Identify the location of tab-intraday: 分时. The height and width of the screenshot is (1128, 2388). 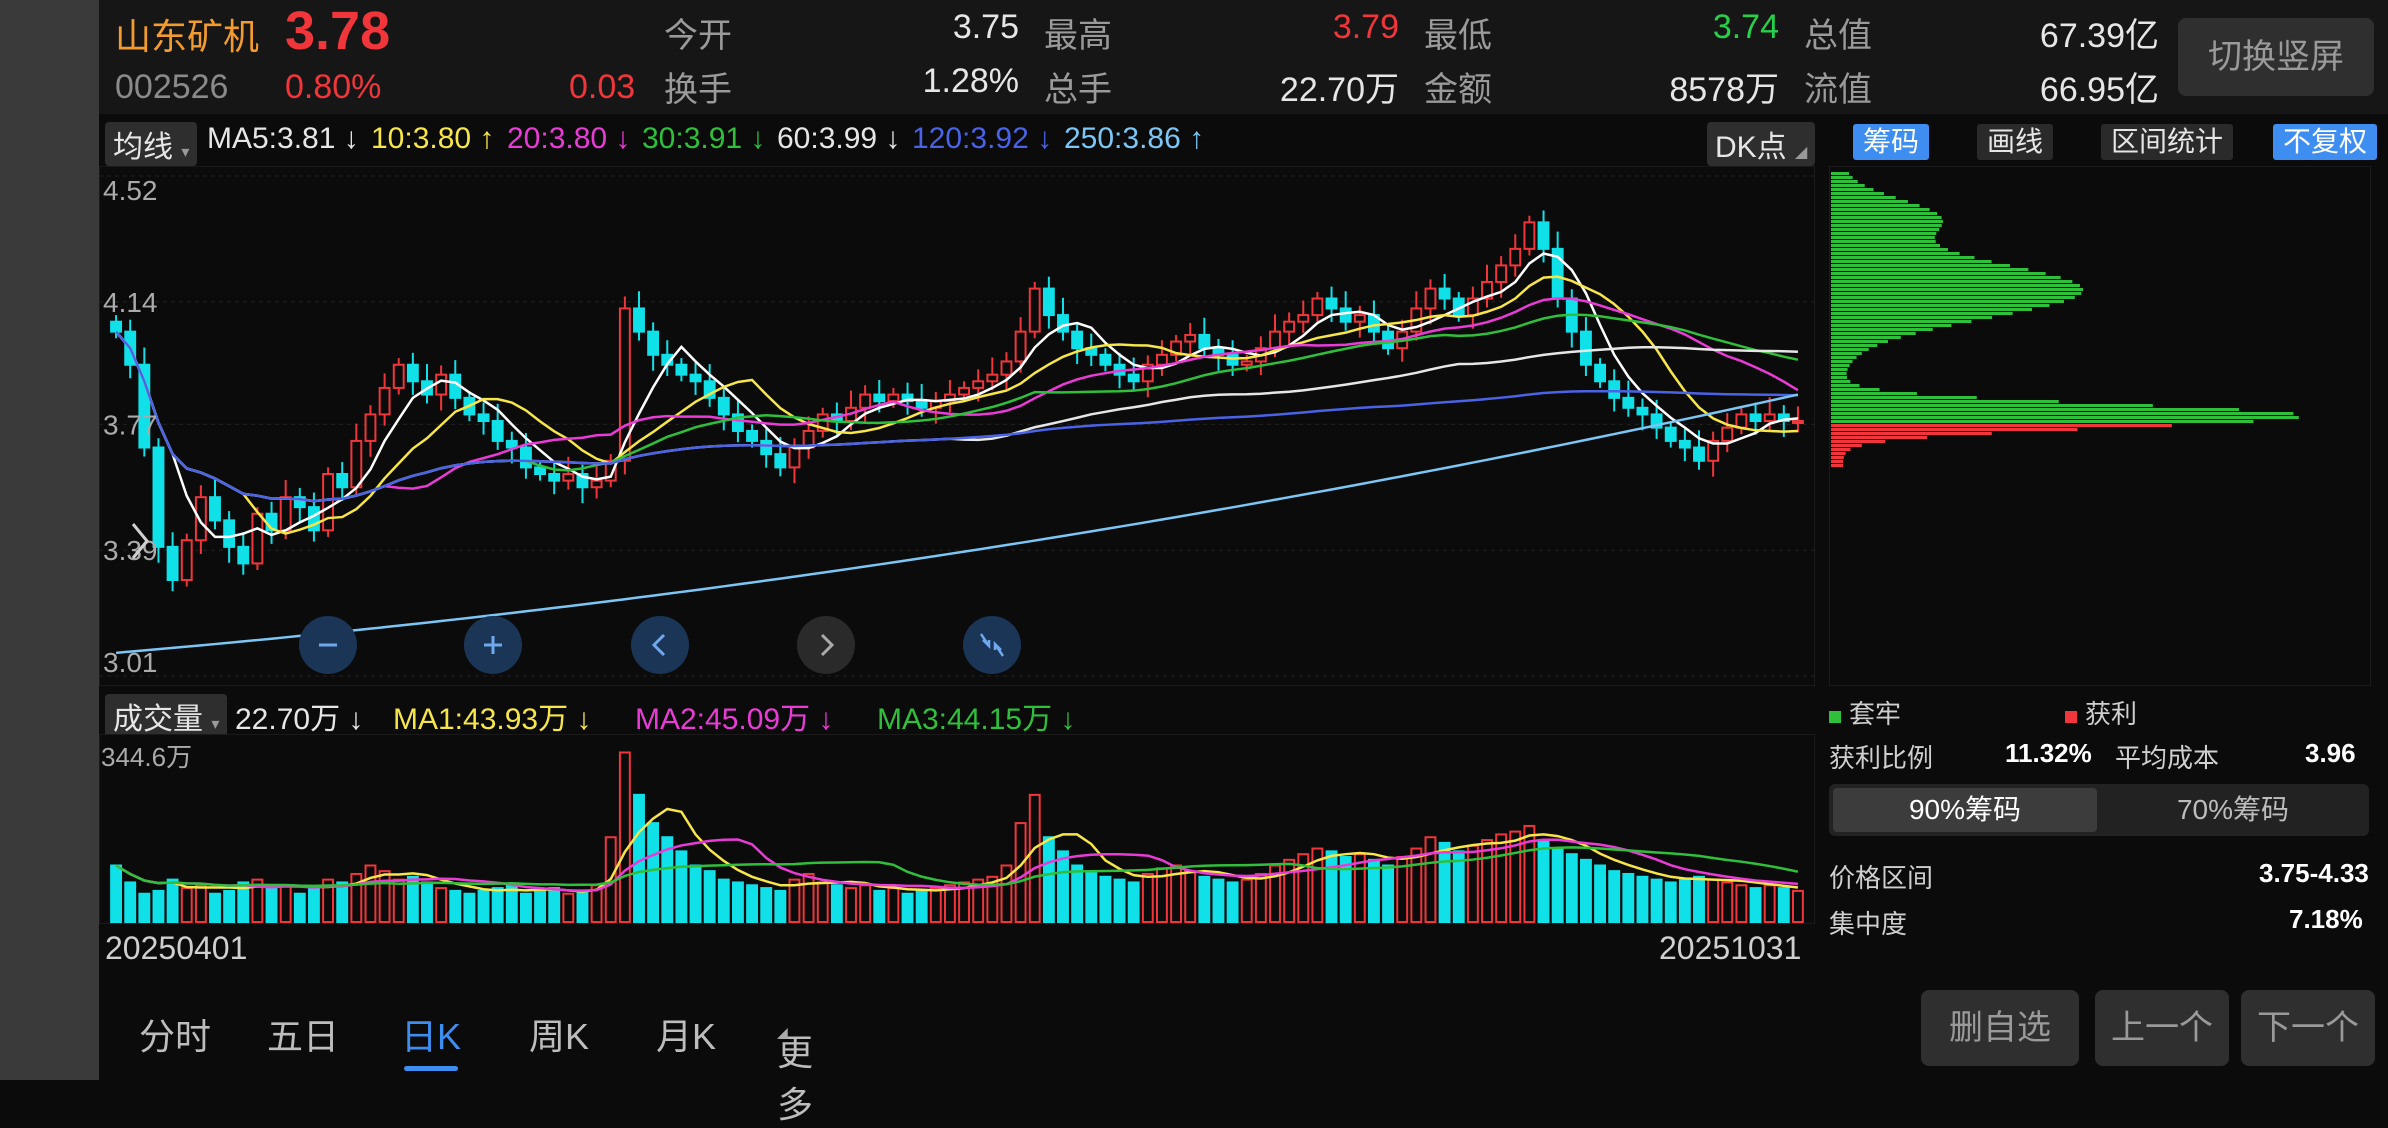
(175, 1036).